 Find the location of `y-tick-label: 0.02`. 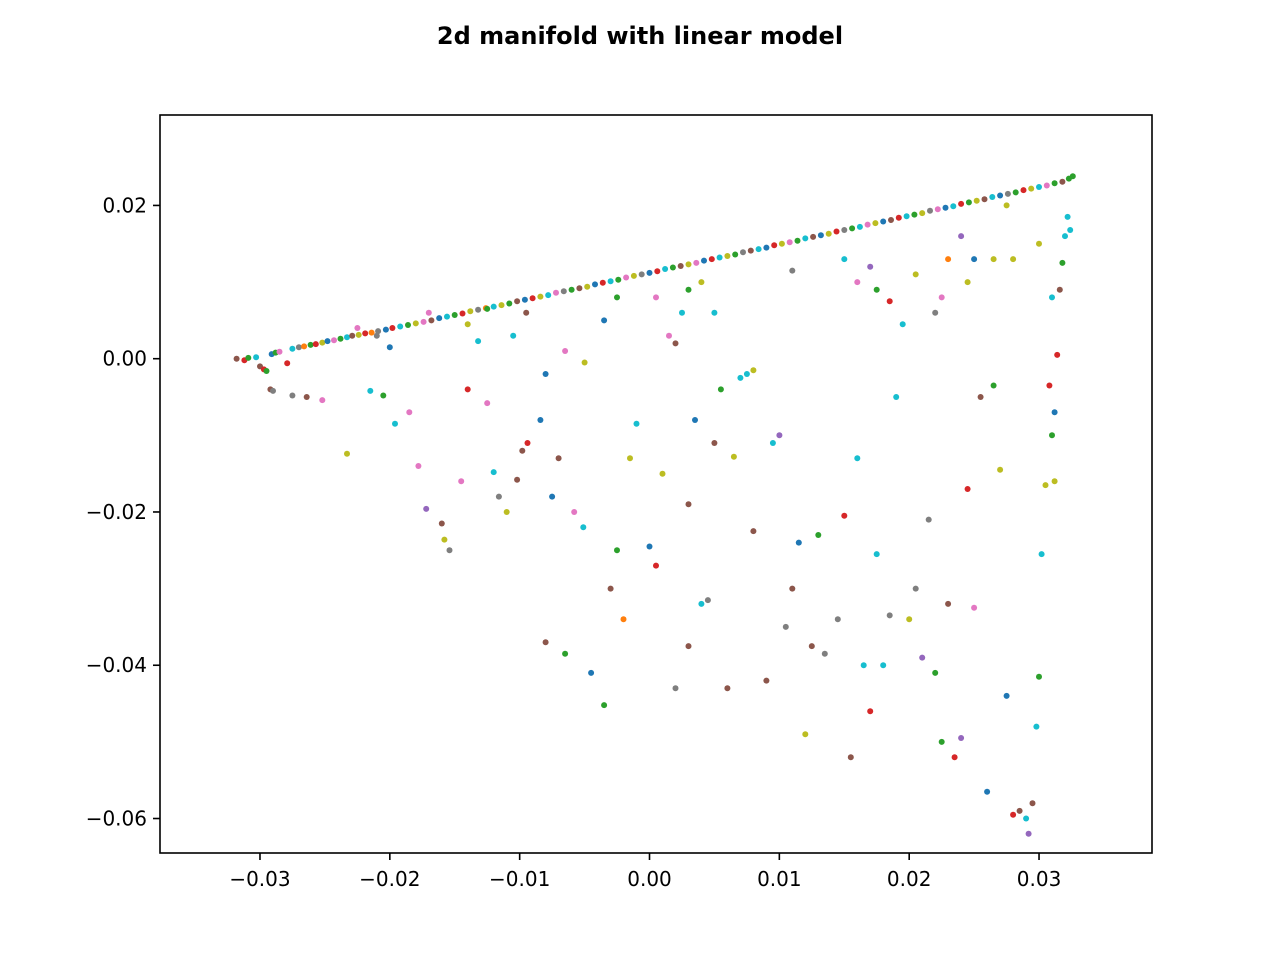

y-tick-label: 0.02 is located at coordinates (124, 205).